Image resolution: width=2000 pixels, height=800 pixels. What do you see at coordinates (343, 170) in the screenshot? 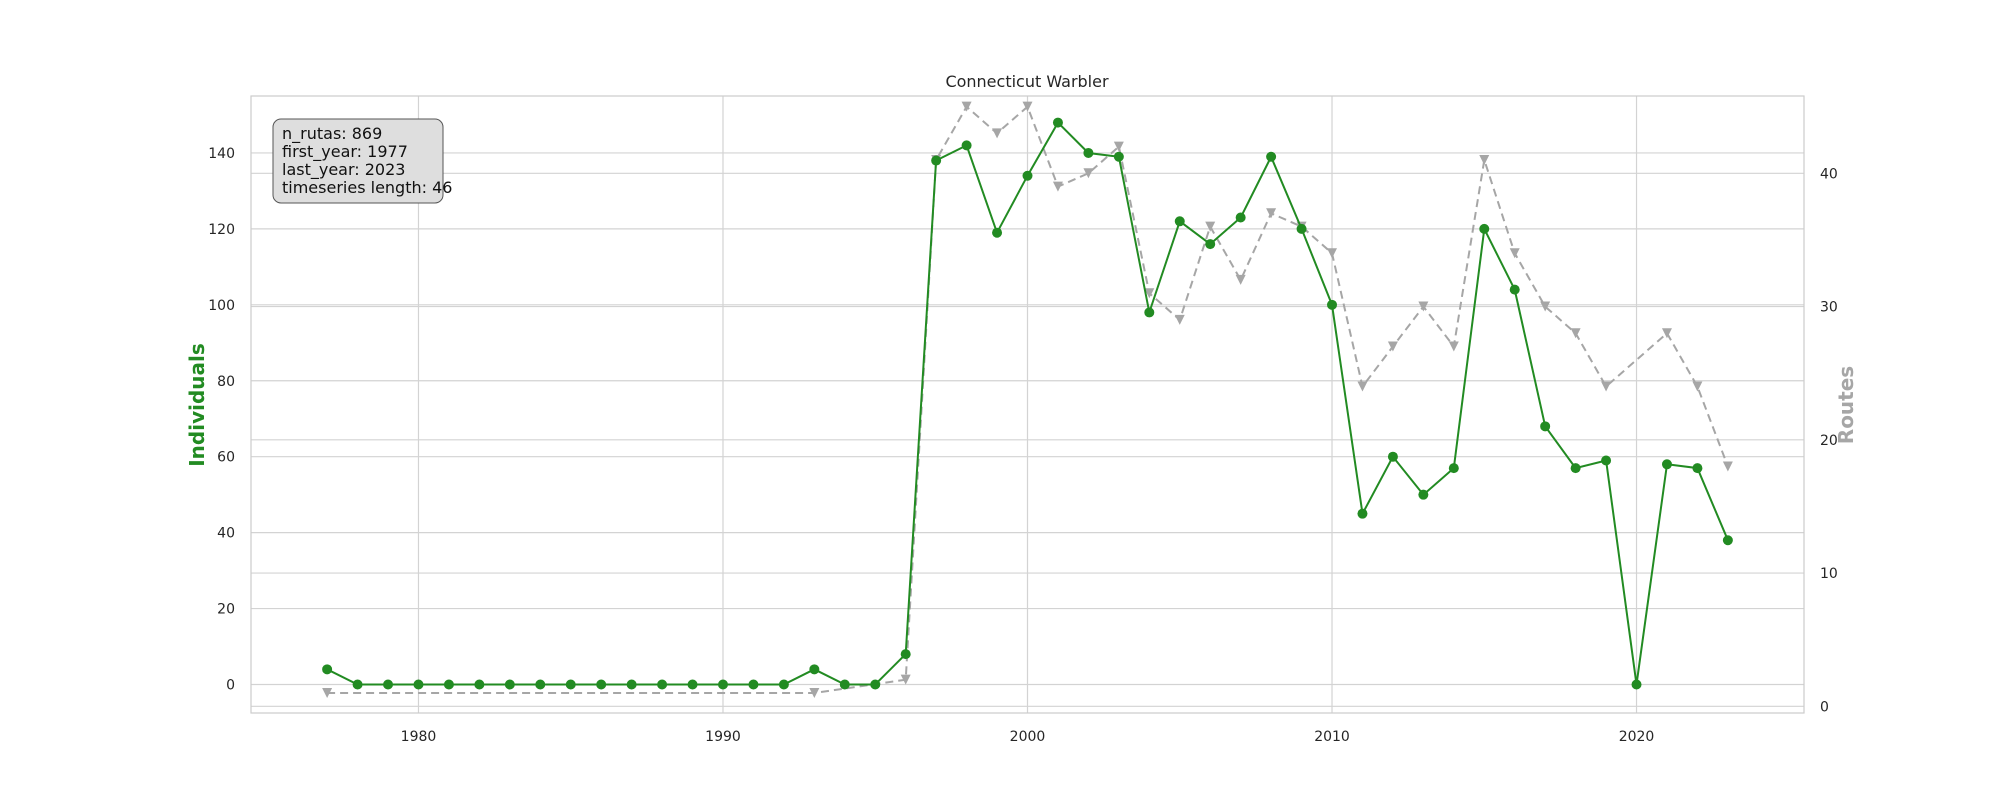
I see `info-line: last_year: 2023` at bounding box center [343, 170].